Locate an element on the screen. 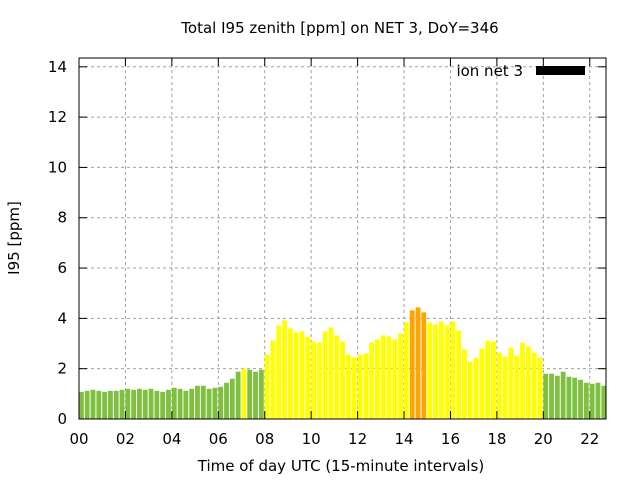  x-tick-label: 08 is located at coordinates (264, 439).